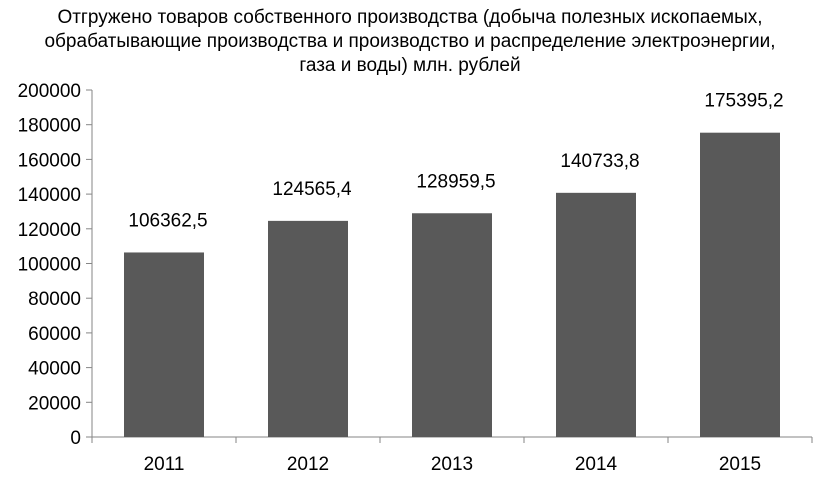 The image size is (820, 492). I want to click on x-tick-label-2012: 2012, so click(308, 464).